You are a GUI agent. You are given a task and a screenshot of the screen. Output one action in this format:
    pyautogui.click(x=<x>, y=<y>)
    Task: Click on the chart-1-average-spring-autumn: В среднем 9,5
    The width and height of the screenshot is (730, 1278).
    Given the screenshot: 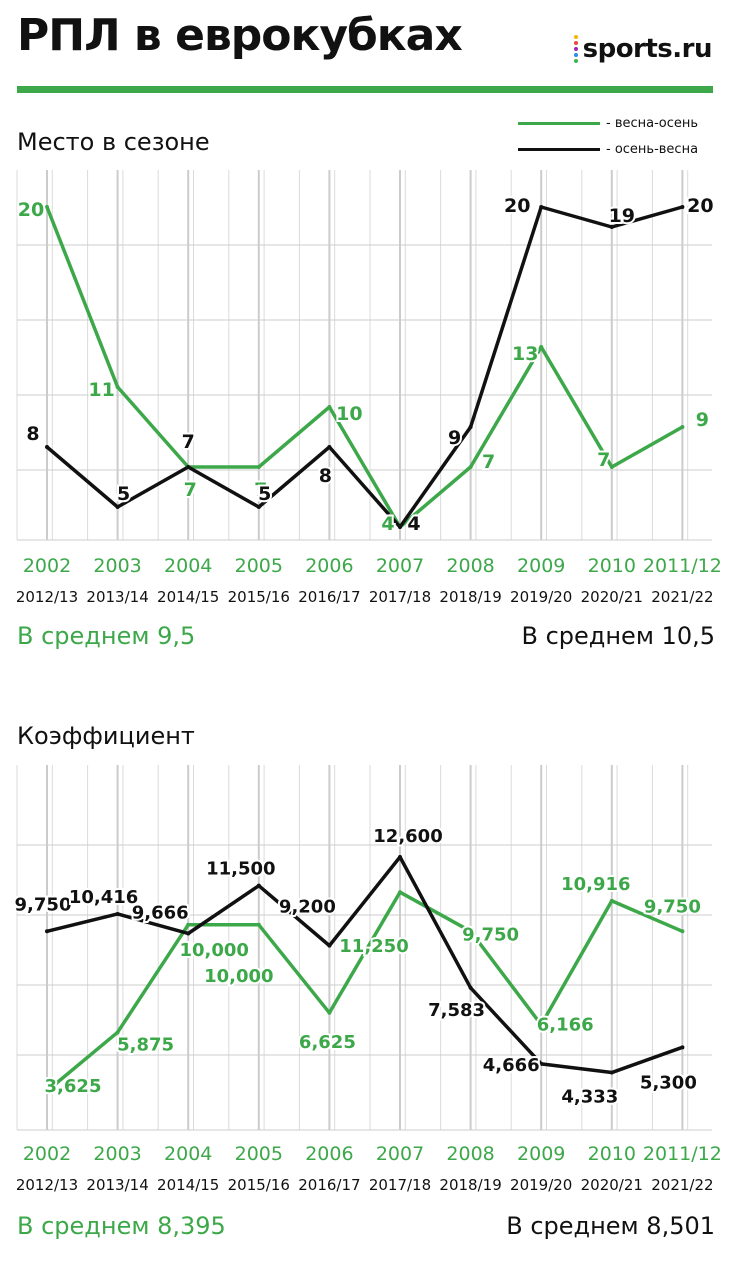 What is the action you would take?
    pyautogui.click(x=106, y=636)
    